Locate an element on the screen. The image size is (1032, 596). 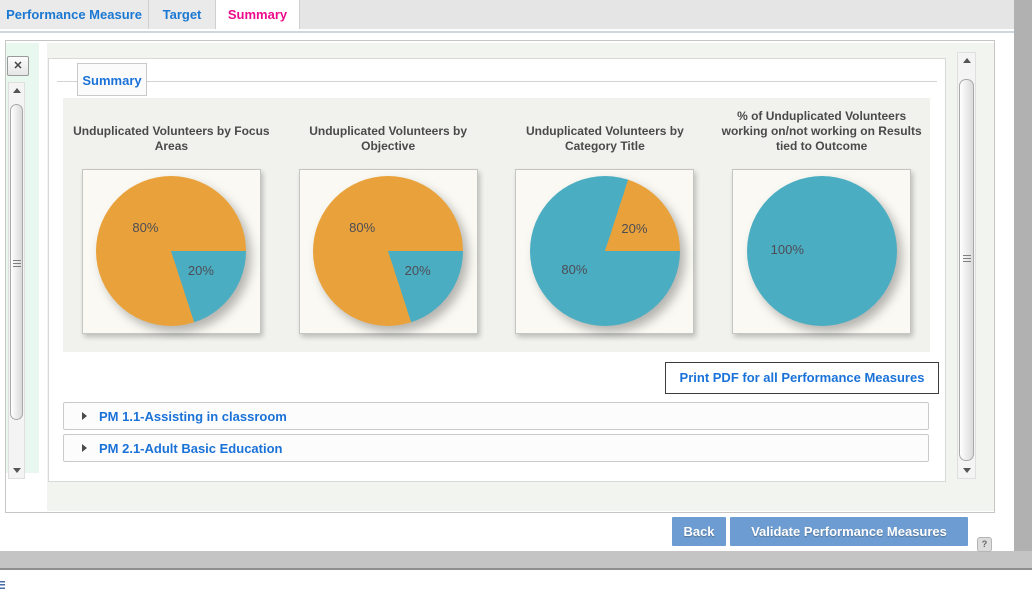
pie-data-label: 100% is located at coordinates (787, 249).